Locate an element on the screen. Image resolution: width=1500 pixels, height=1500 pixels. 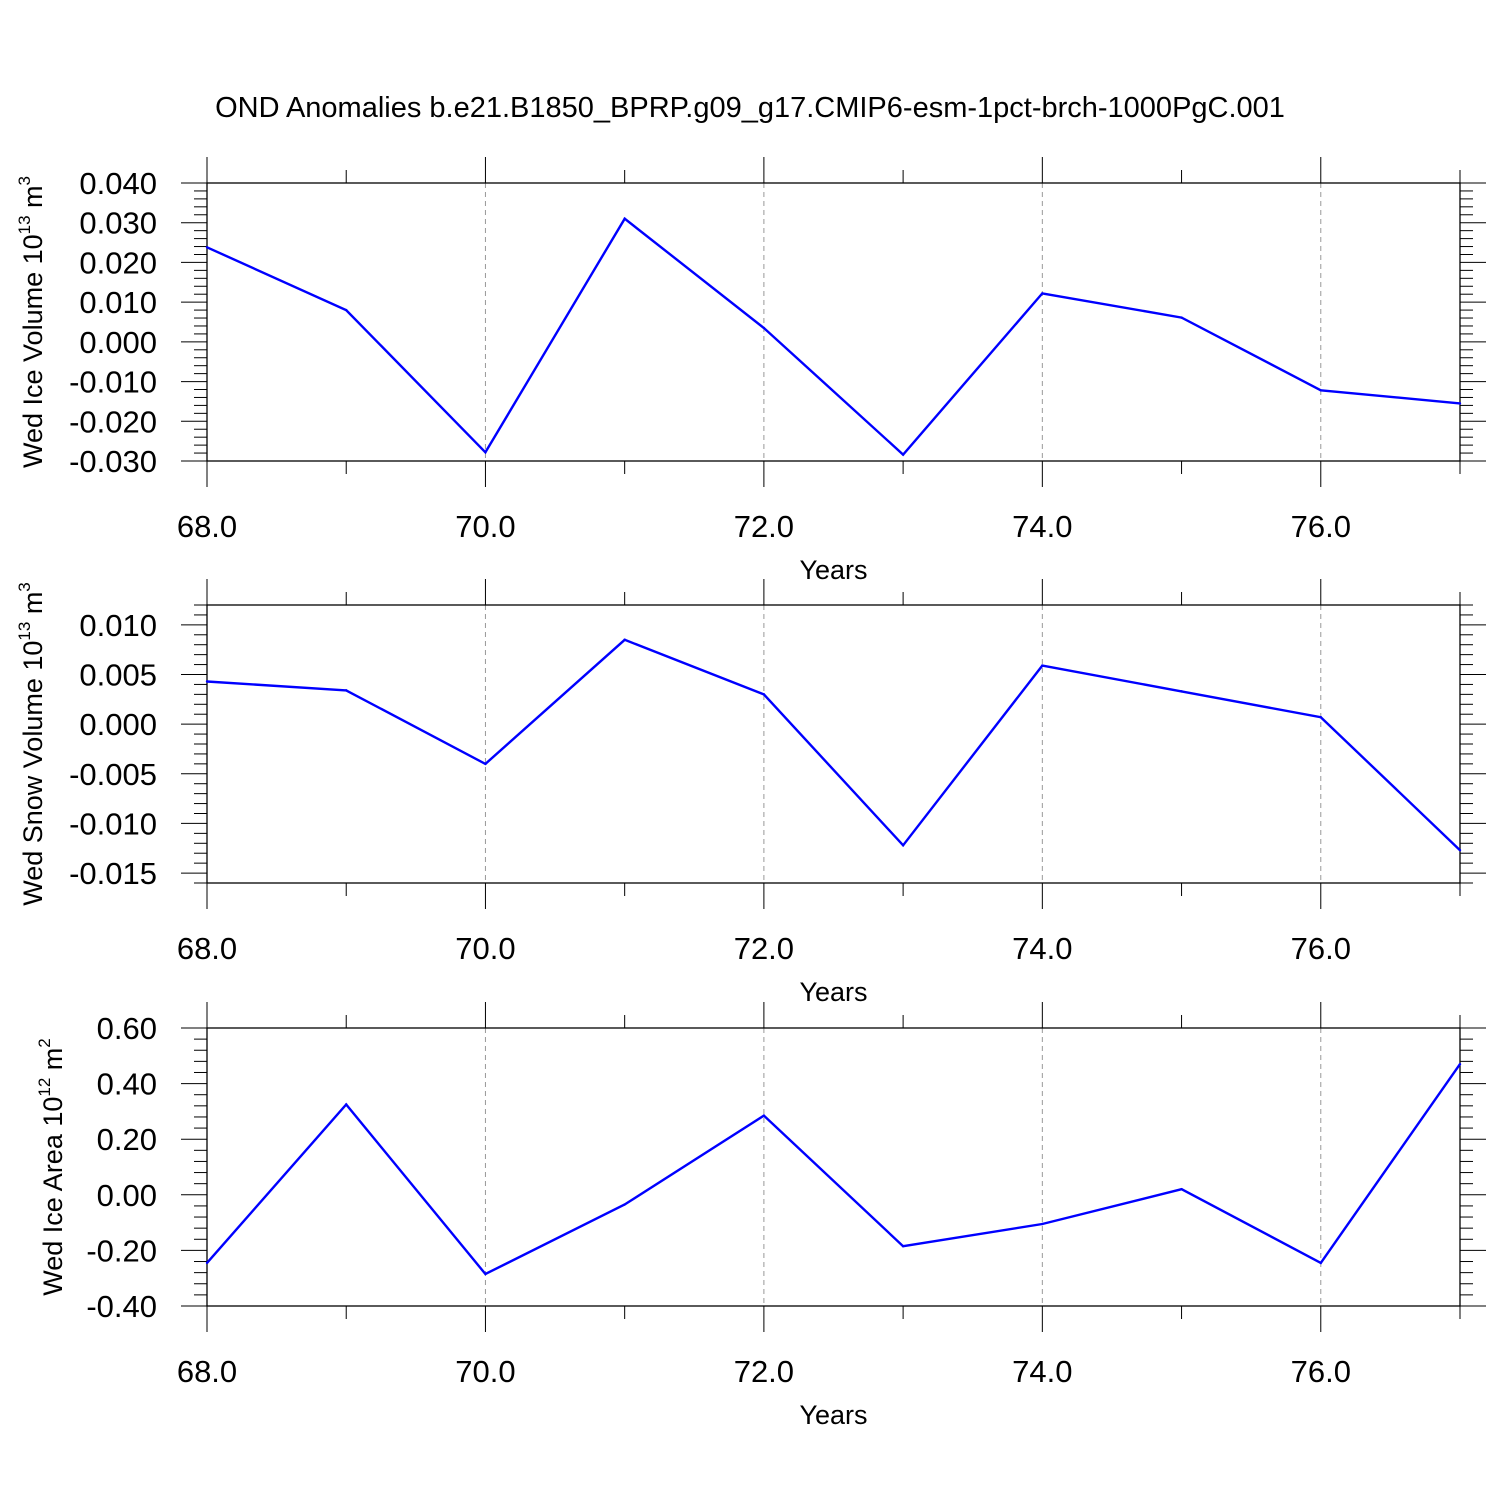
y-tick-label: 0.020 is located at coordinates (118, 262).